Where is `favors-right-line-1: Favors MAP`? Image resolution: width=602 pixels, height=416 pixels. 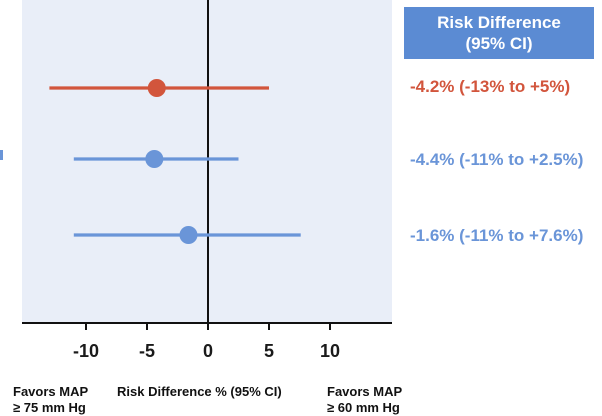 favors-right-line-1: Favors MAP is located at coordinates (365, 391).